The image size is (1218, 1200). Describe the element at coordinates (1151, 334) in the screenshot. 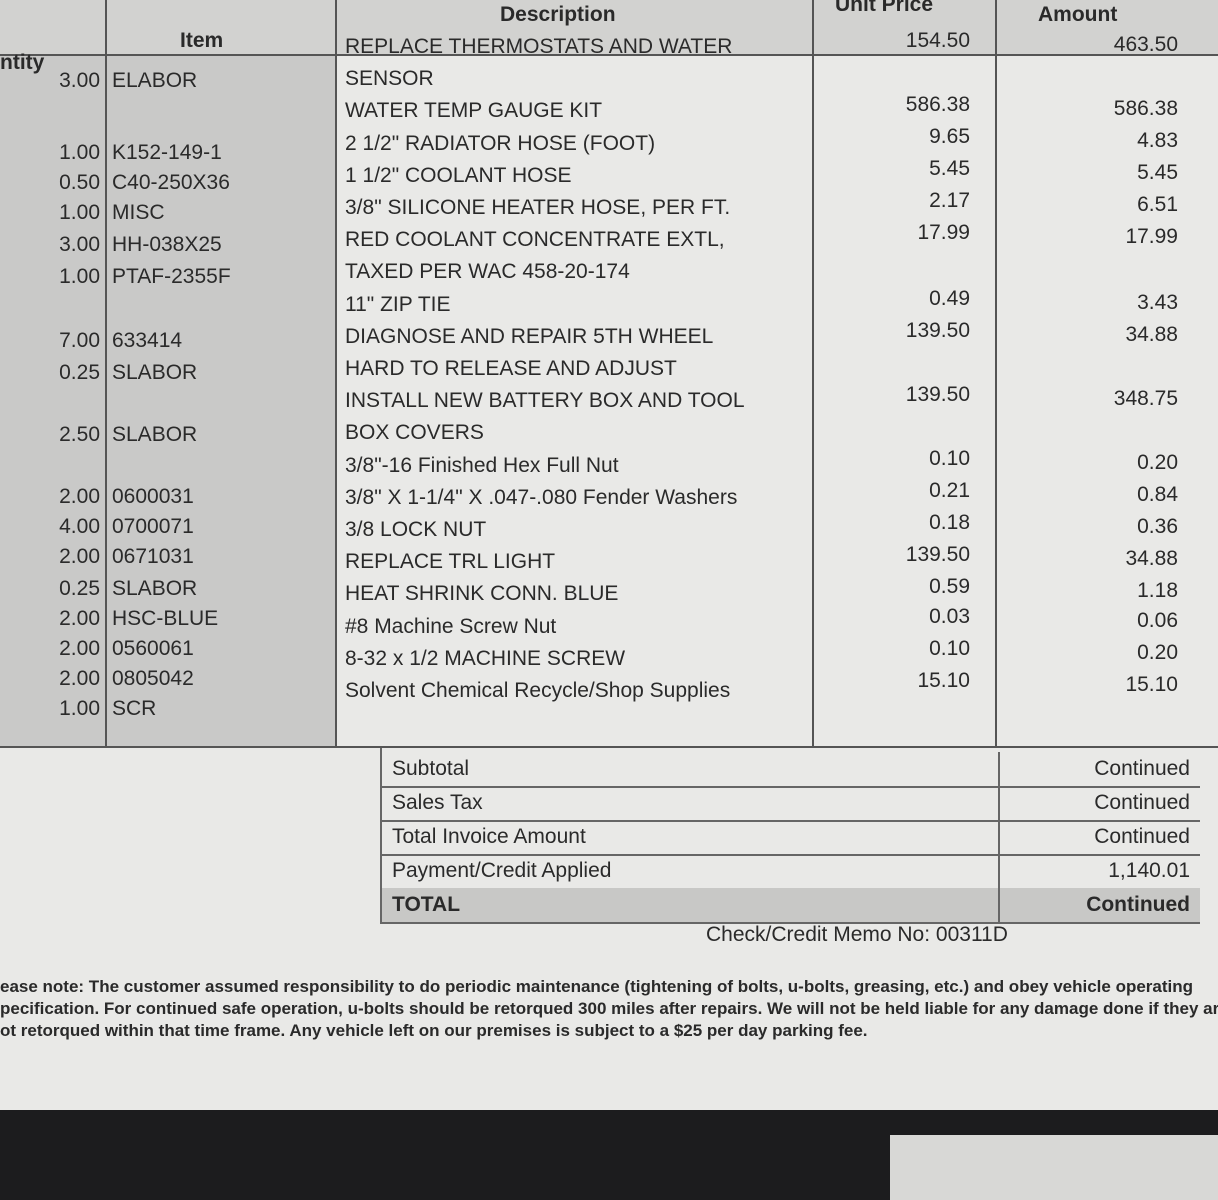

I see `amount: 34.88` at that location.